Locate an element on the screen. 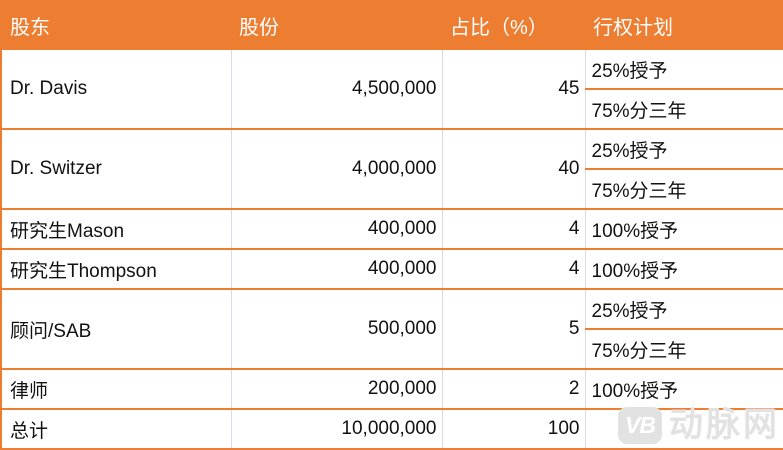 This screenshot has width=783, height=450. total-row: 总计 10,000,000 100 is located at coordinates (391, 429).